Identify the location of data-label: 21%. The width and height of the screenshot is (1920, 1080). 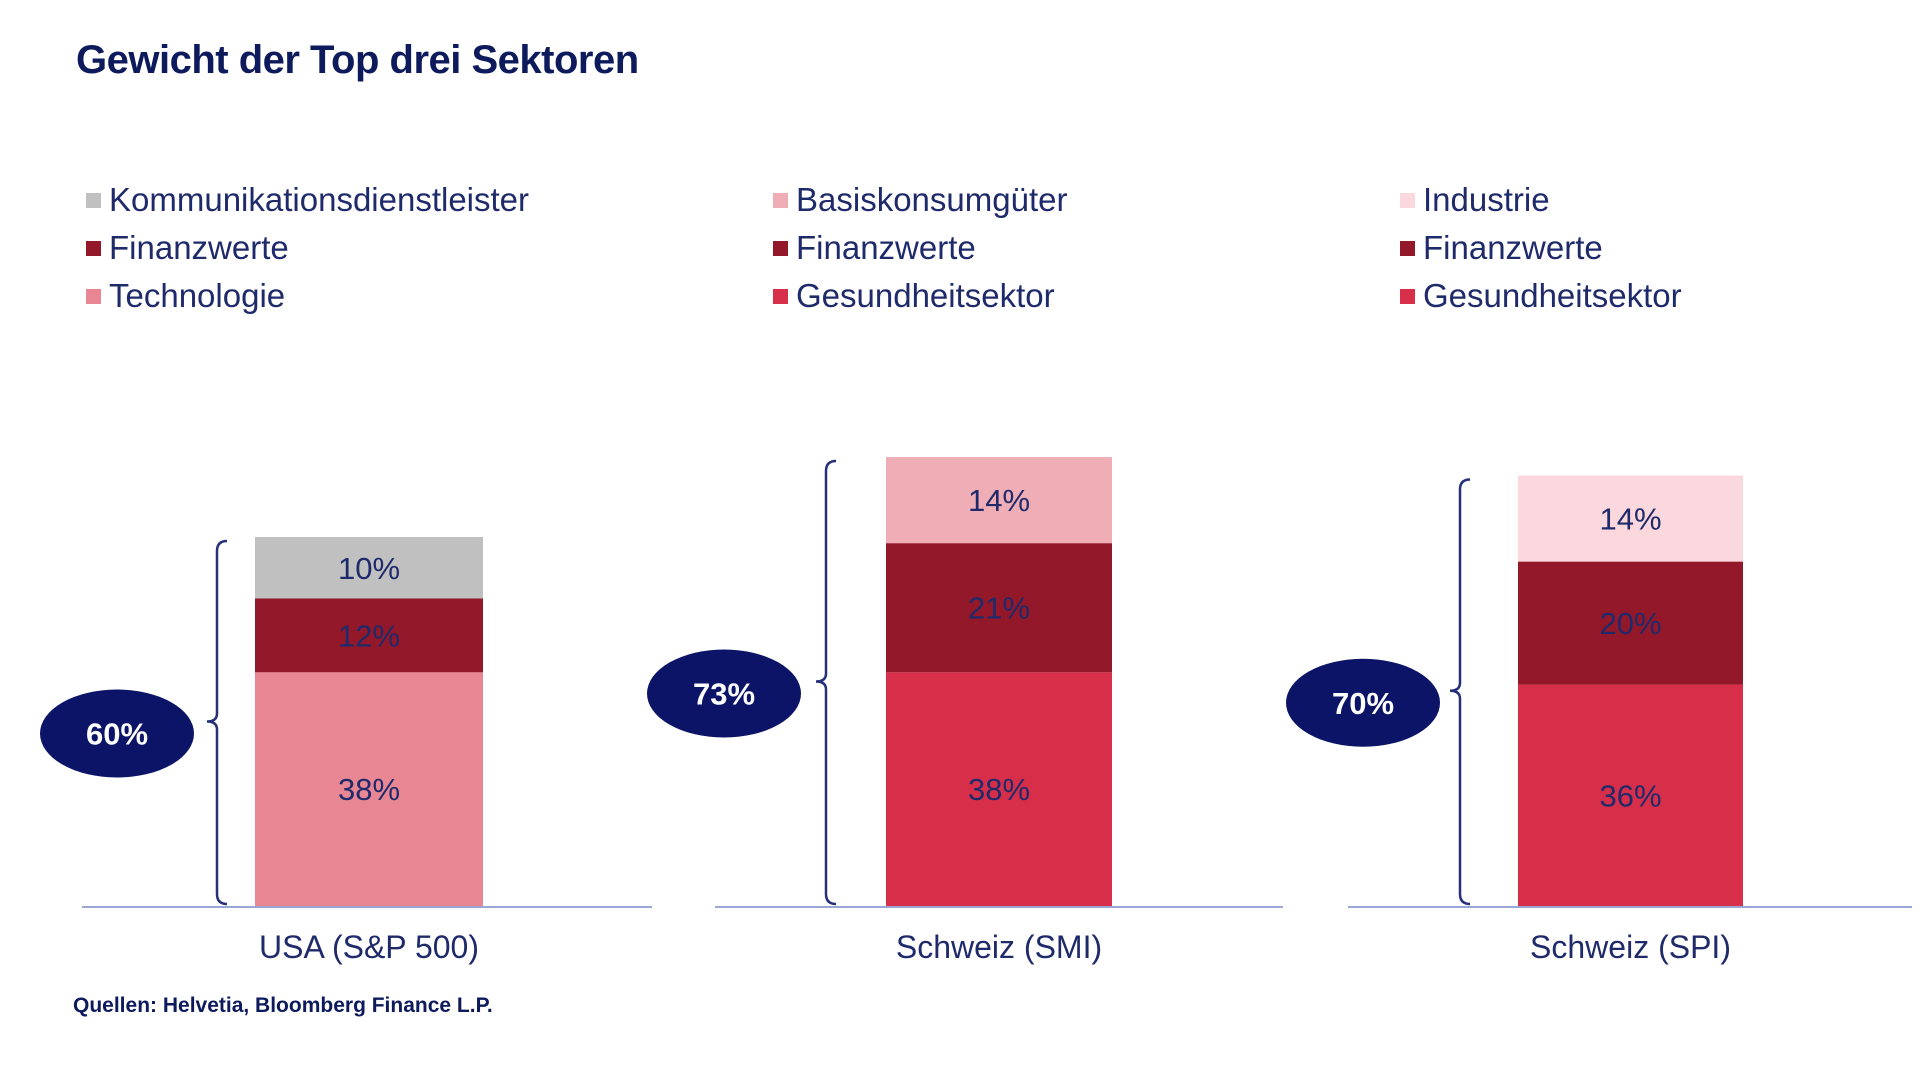
(999, 608).